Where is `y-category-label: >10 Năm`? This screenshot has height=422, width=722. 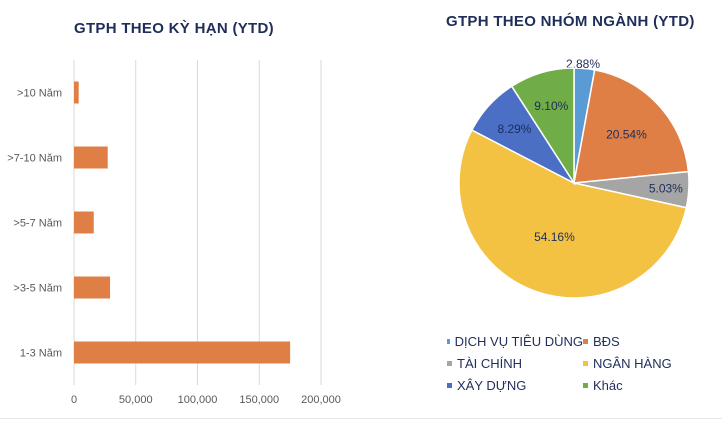 y-category-label: >10 Năm is located at coordinates (39, 94).